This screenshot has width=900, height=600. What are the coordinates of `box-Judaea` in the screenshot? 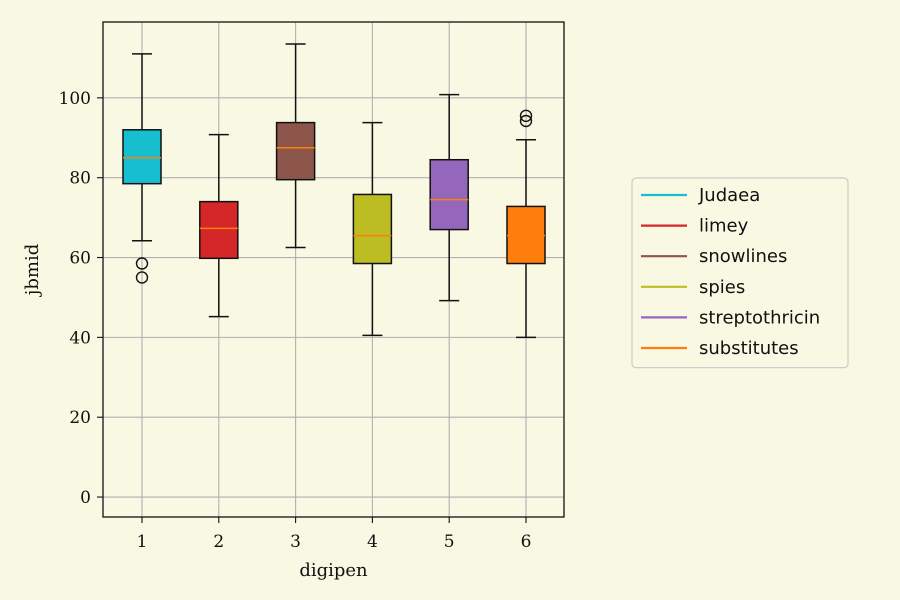 It's located at (142, 168).